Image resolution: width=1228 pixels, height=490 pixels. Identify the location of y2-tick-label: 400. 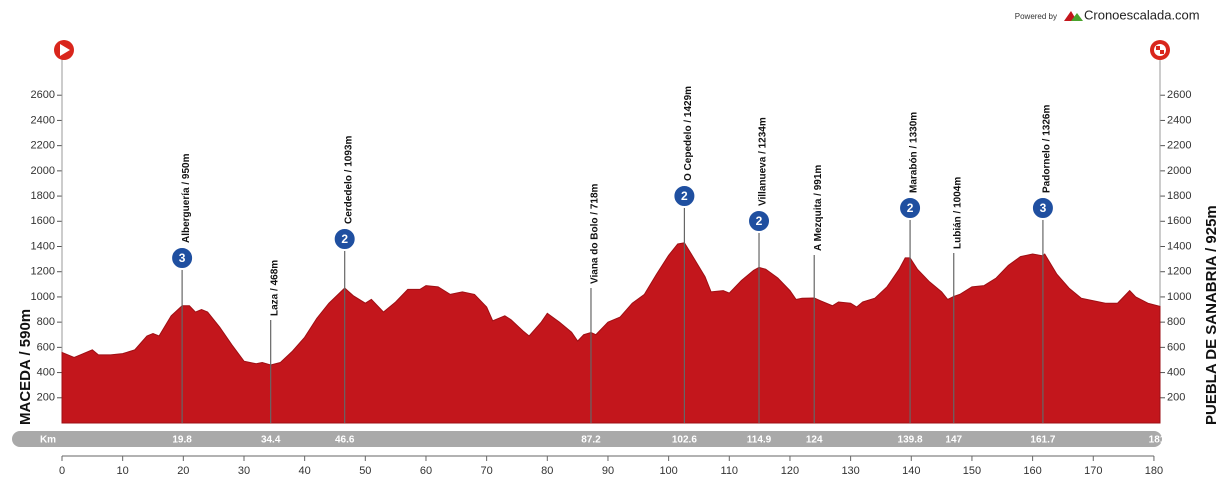
(1176, 372).